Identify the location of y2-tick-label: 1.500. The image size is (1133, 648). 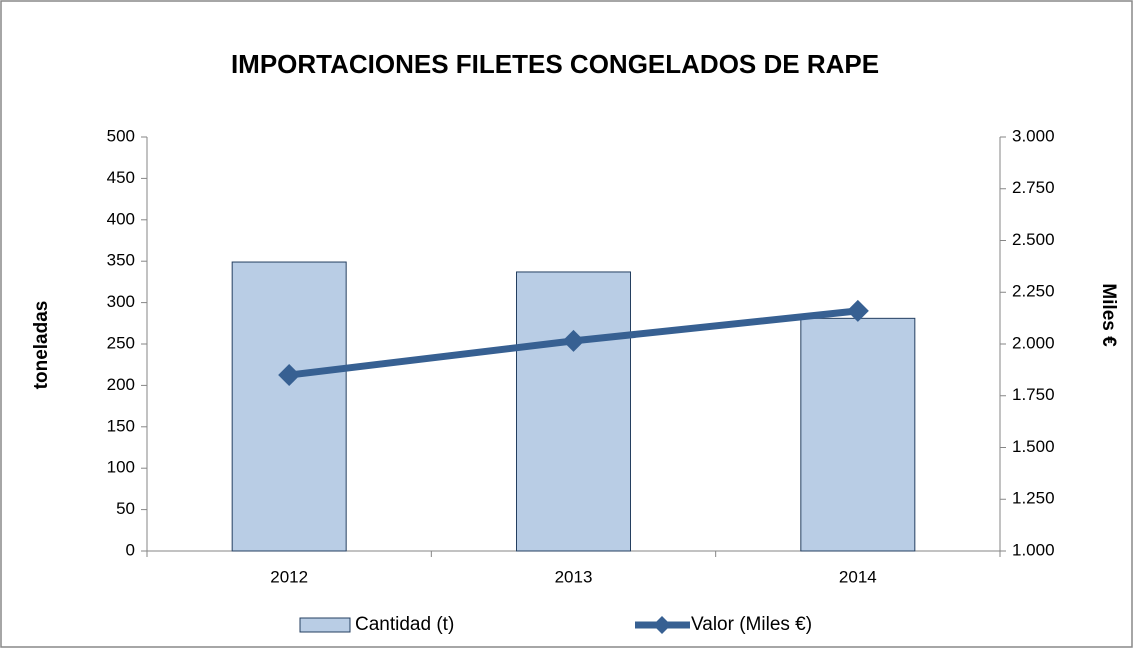
(1033, 446).